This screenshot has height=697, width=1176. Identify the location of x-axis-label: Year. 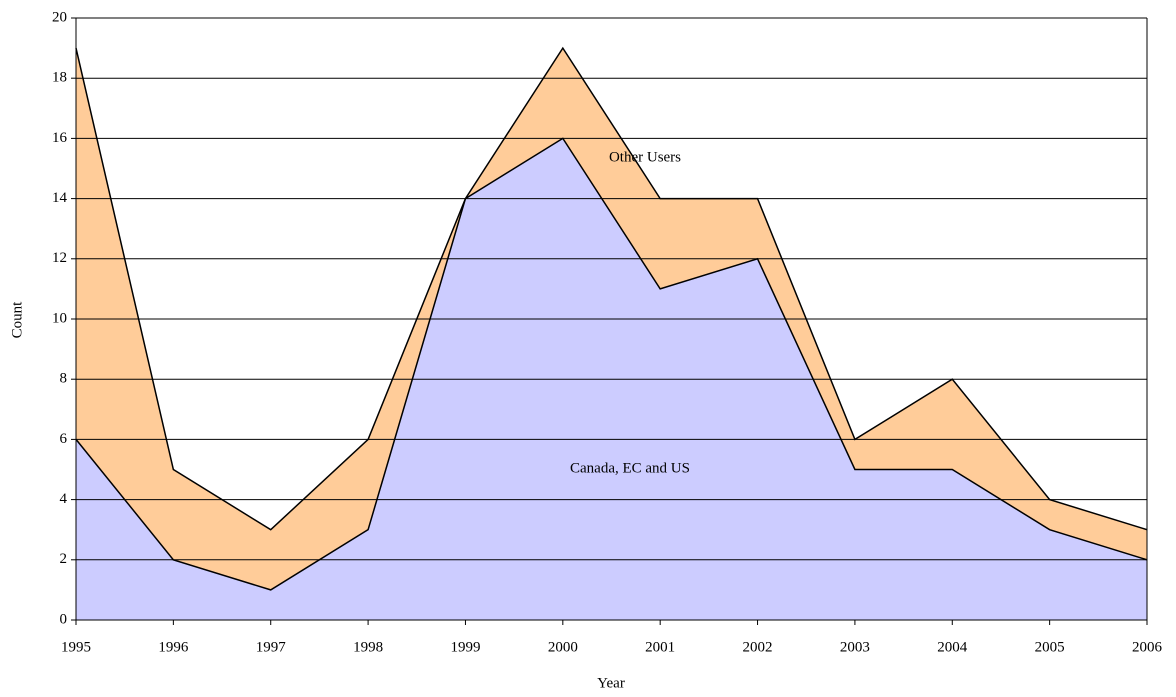
(611, 683).